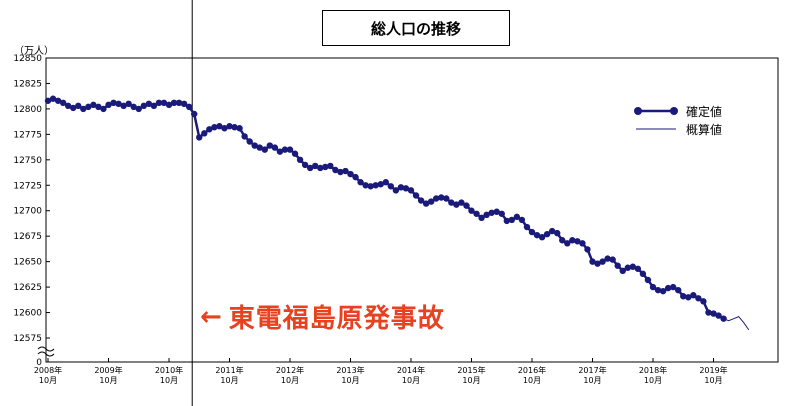  Describe the element at coordinates (229, 370) in the screenshot. I see `x-tick-label-year: 2011年` at that location.